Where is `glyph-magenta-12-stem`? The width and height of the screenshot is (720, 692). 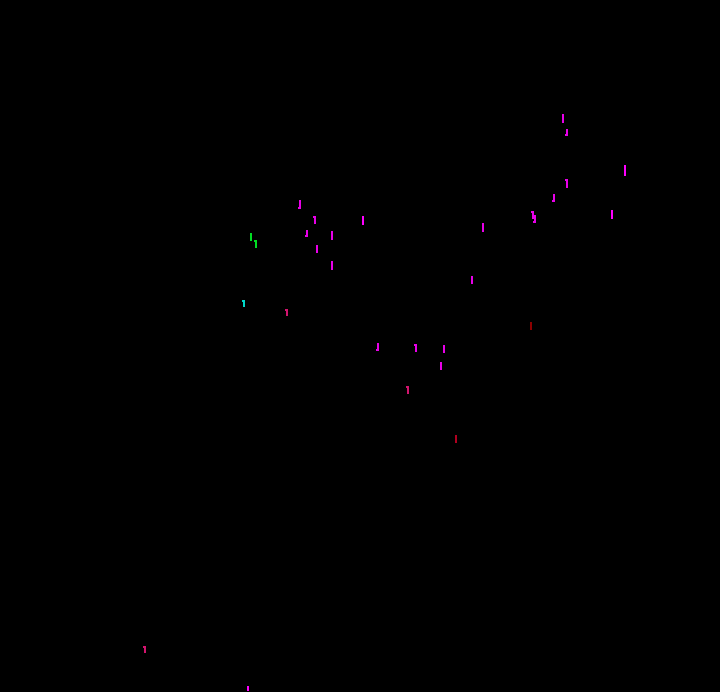 glyph-magenta-12-stem is located at coordinates (307, 233).